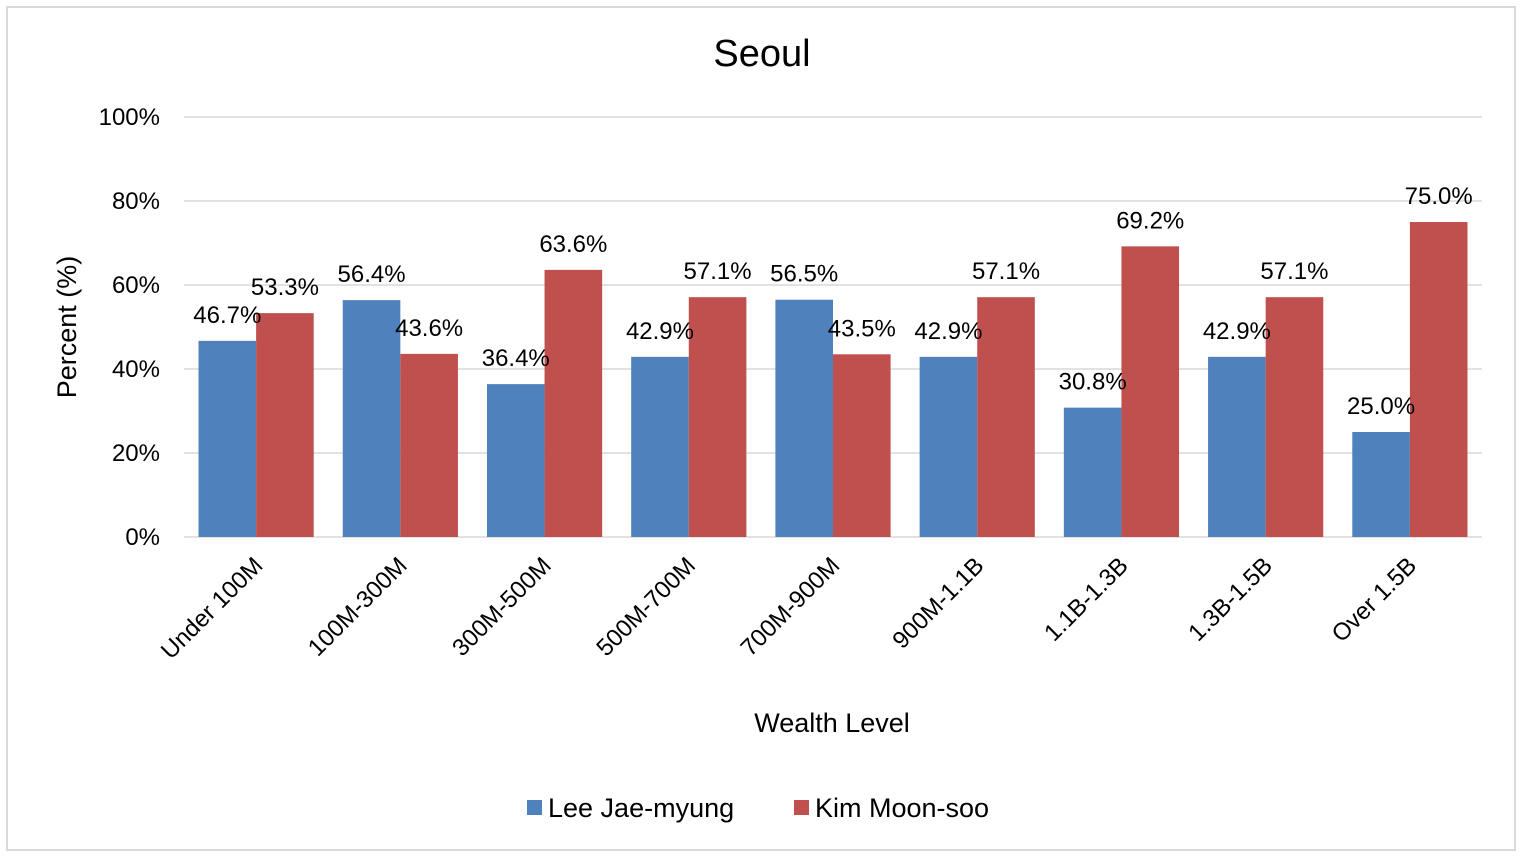 Image resolution: width=1523 pixels, height=857 pixels. What do you see at coordinates (372, 274) in the screenshot?
I see `data-label: 56.4%` at bounding box center [372, 274].